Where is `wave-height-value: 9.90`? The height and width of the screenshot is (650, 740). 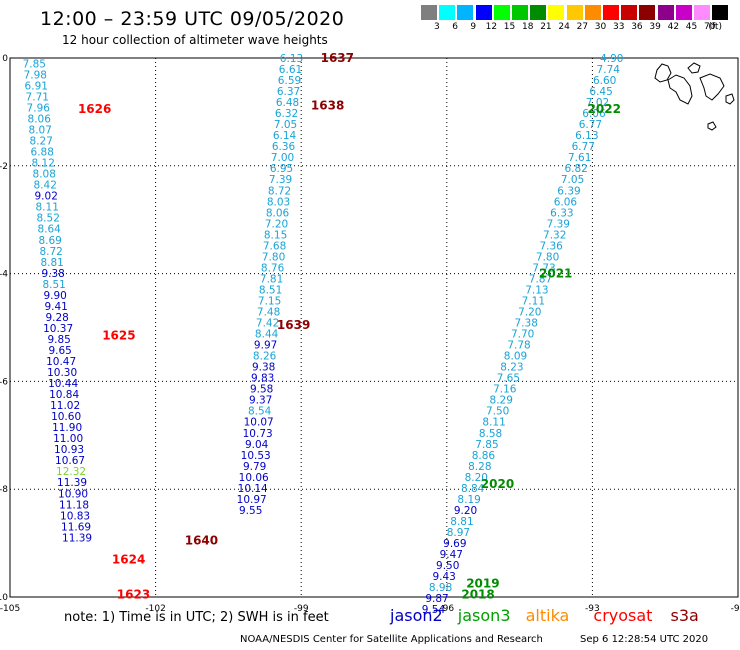
wave-height-value: 9.90 is located at coordinates (54, 296).